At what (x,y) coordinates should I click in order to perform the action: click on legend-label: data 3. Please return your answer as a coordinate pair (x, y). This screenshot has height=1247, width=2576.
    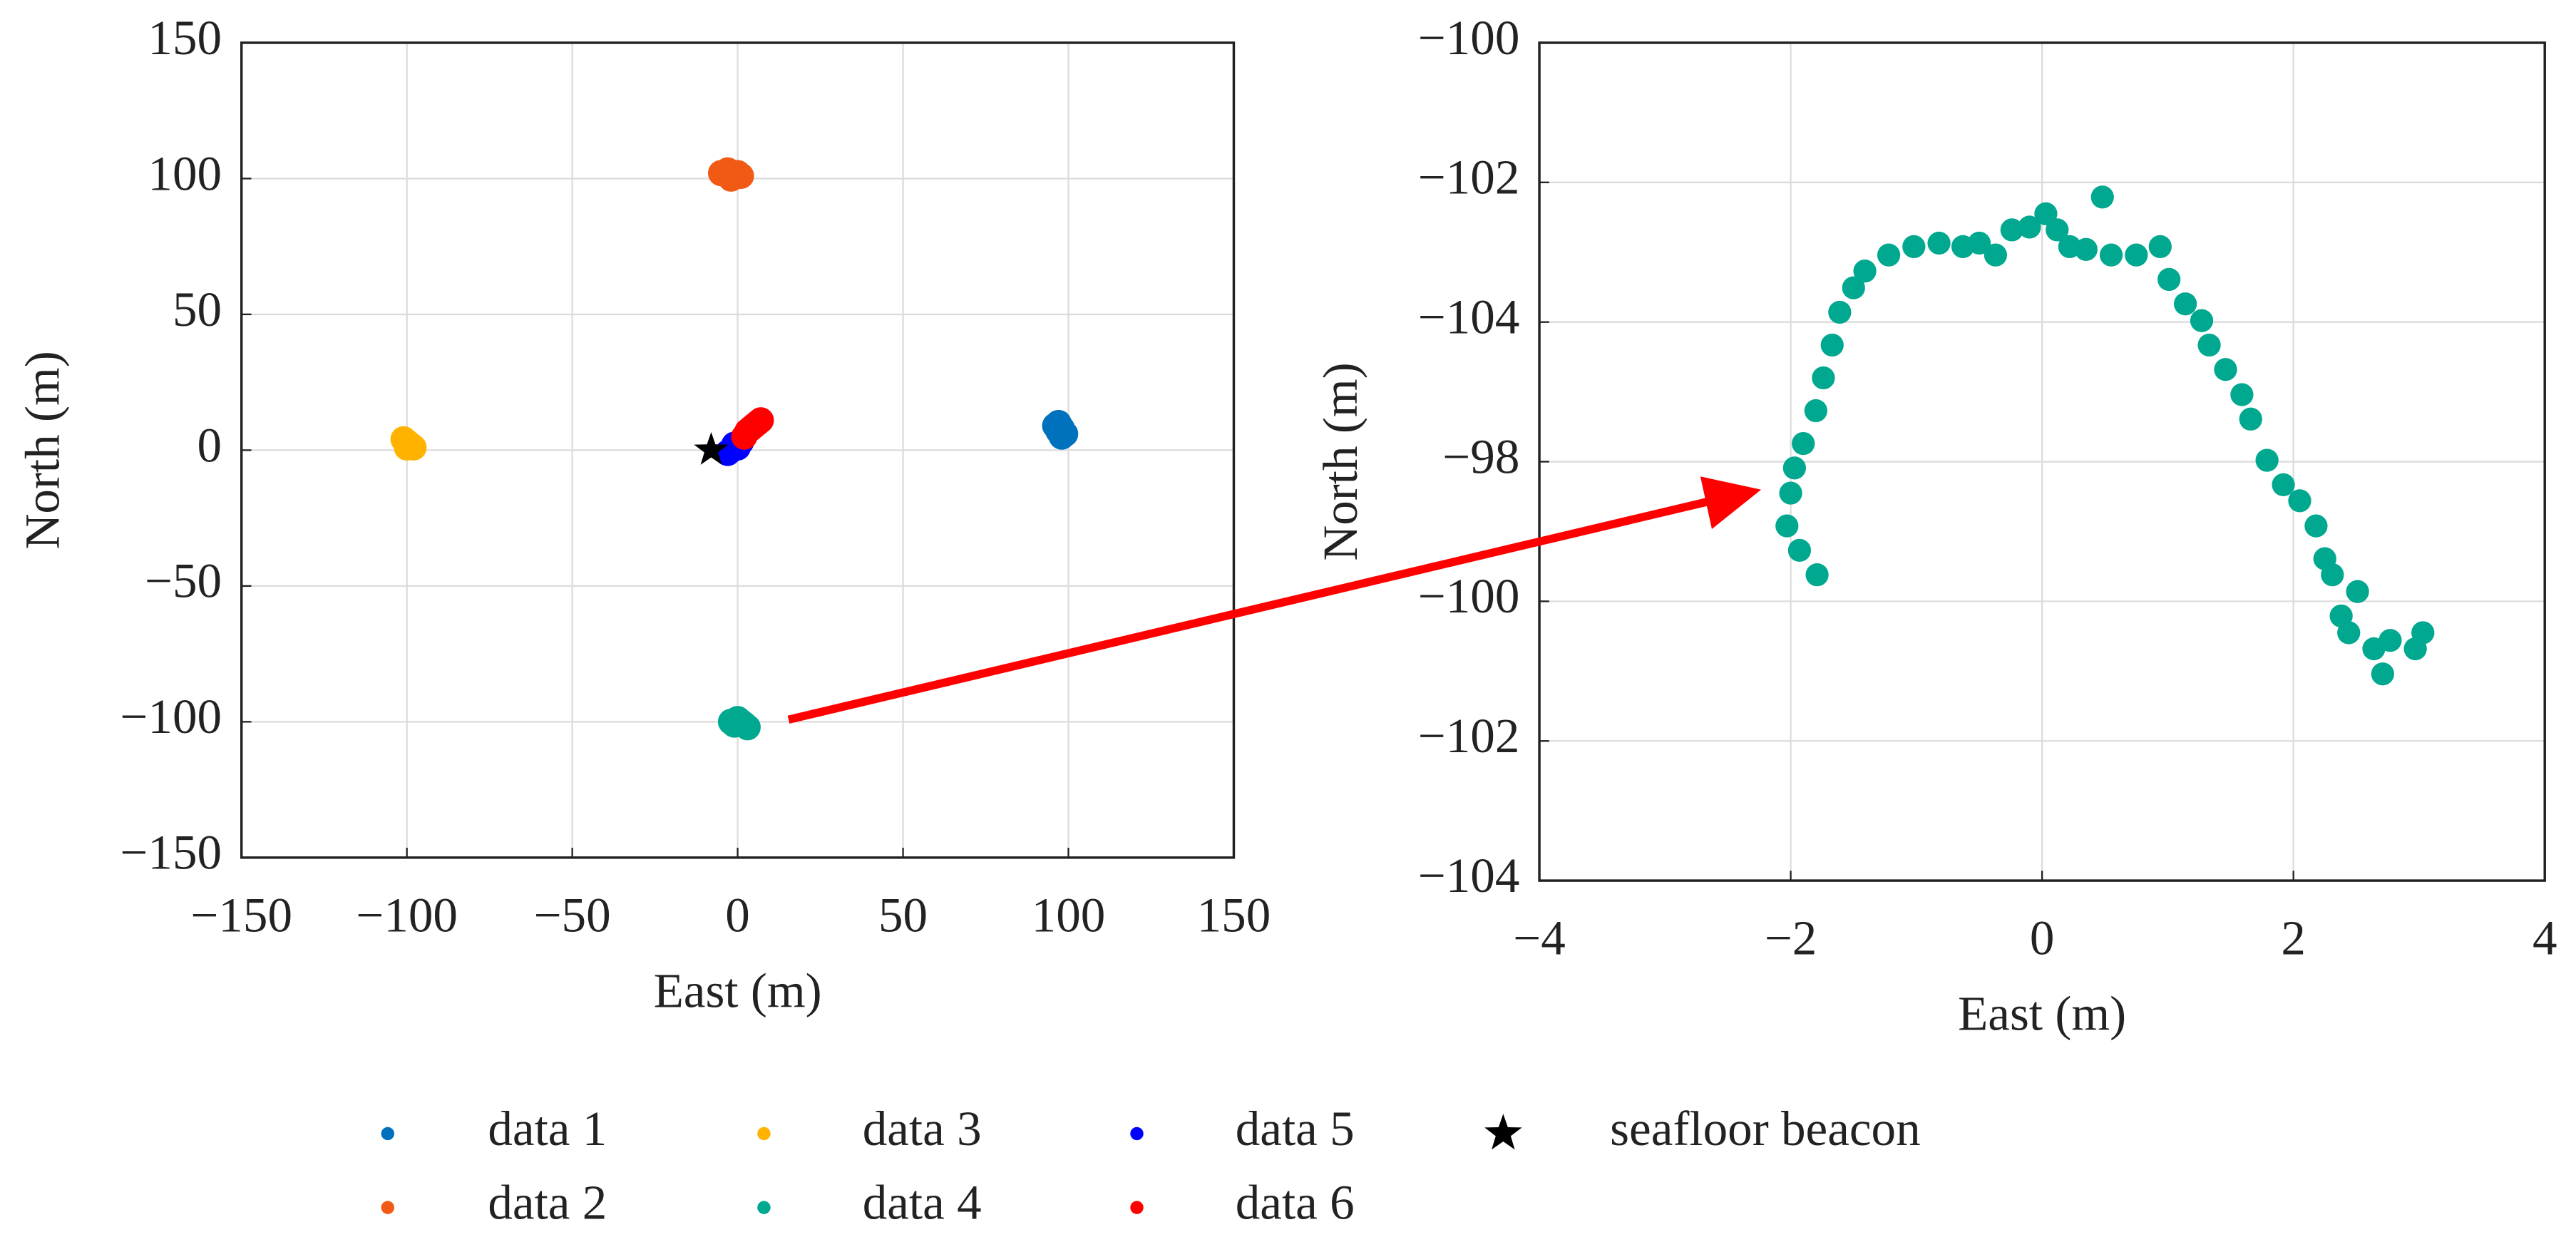
    Looking at the image, I should click on (922, 1128).